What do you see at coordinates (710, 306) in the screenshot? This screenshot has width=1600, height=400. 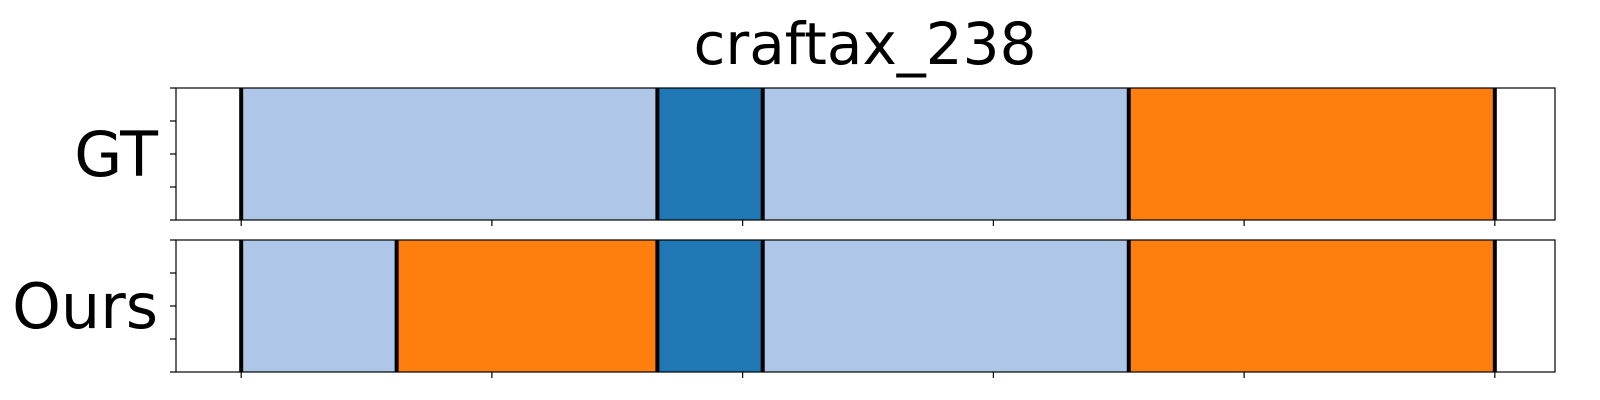 I see `segment-3-blue` at bounding box center [710, 306].